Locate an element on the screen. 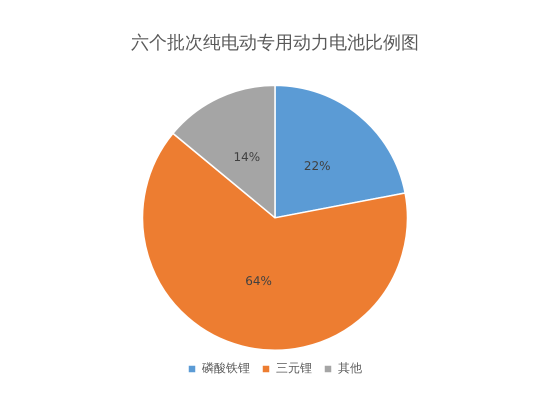 Image resolution: width=550 pixels, height=400 pixels. legend-label: 磷酸铁锂 is located at coordinates (225, 368).